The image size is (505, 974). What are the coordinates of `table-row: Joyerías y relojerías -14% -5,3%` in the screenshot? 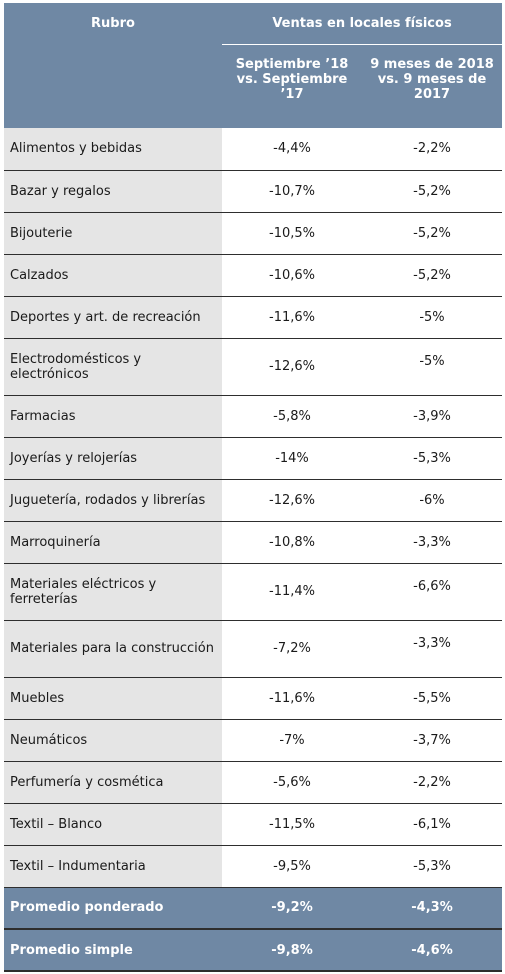 It's located at (253, 458).